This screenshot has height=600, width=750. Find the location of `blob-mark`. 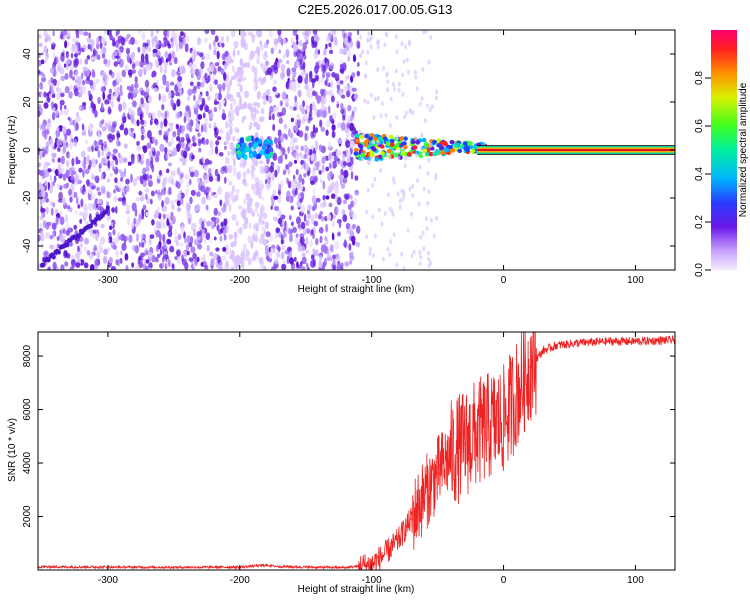

blob-mark is located at coordinates (247, 139).